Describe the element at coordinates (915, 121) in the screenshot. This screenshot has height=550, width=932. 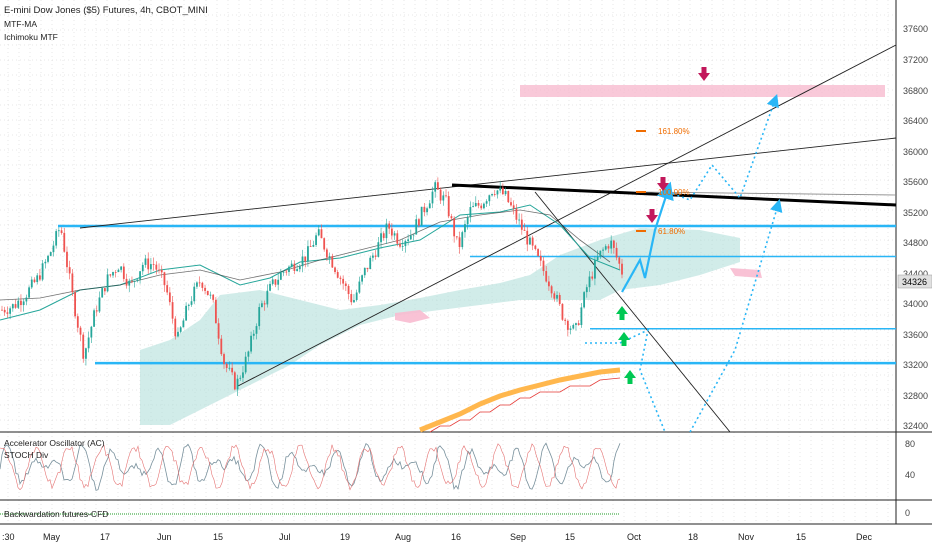
I see `price-tick: 36400` at that location.